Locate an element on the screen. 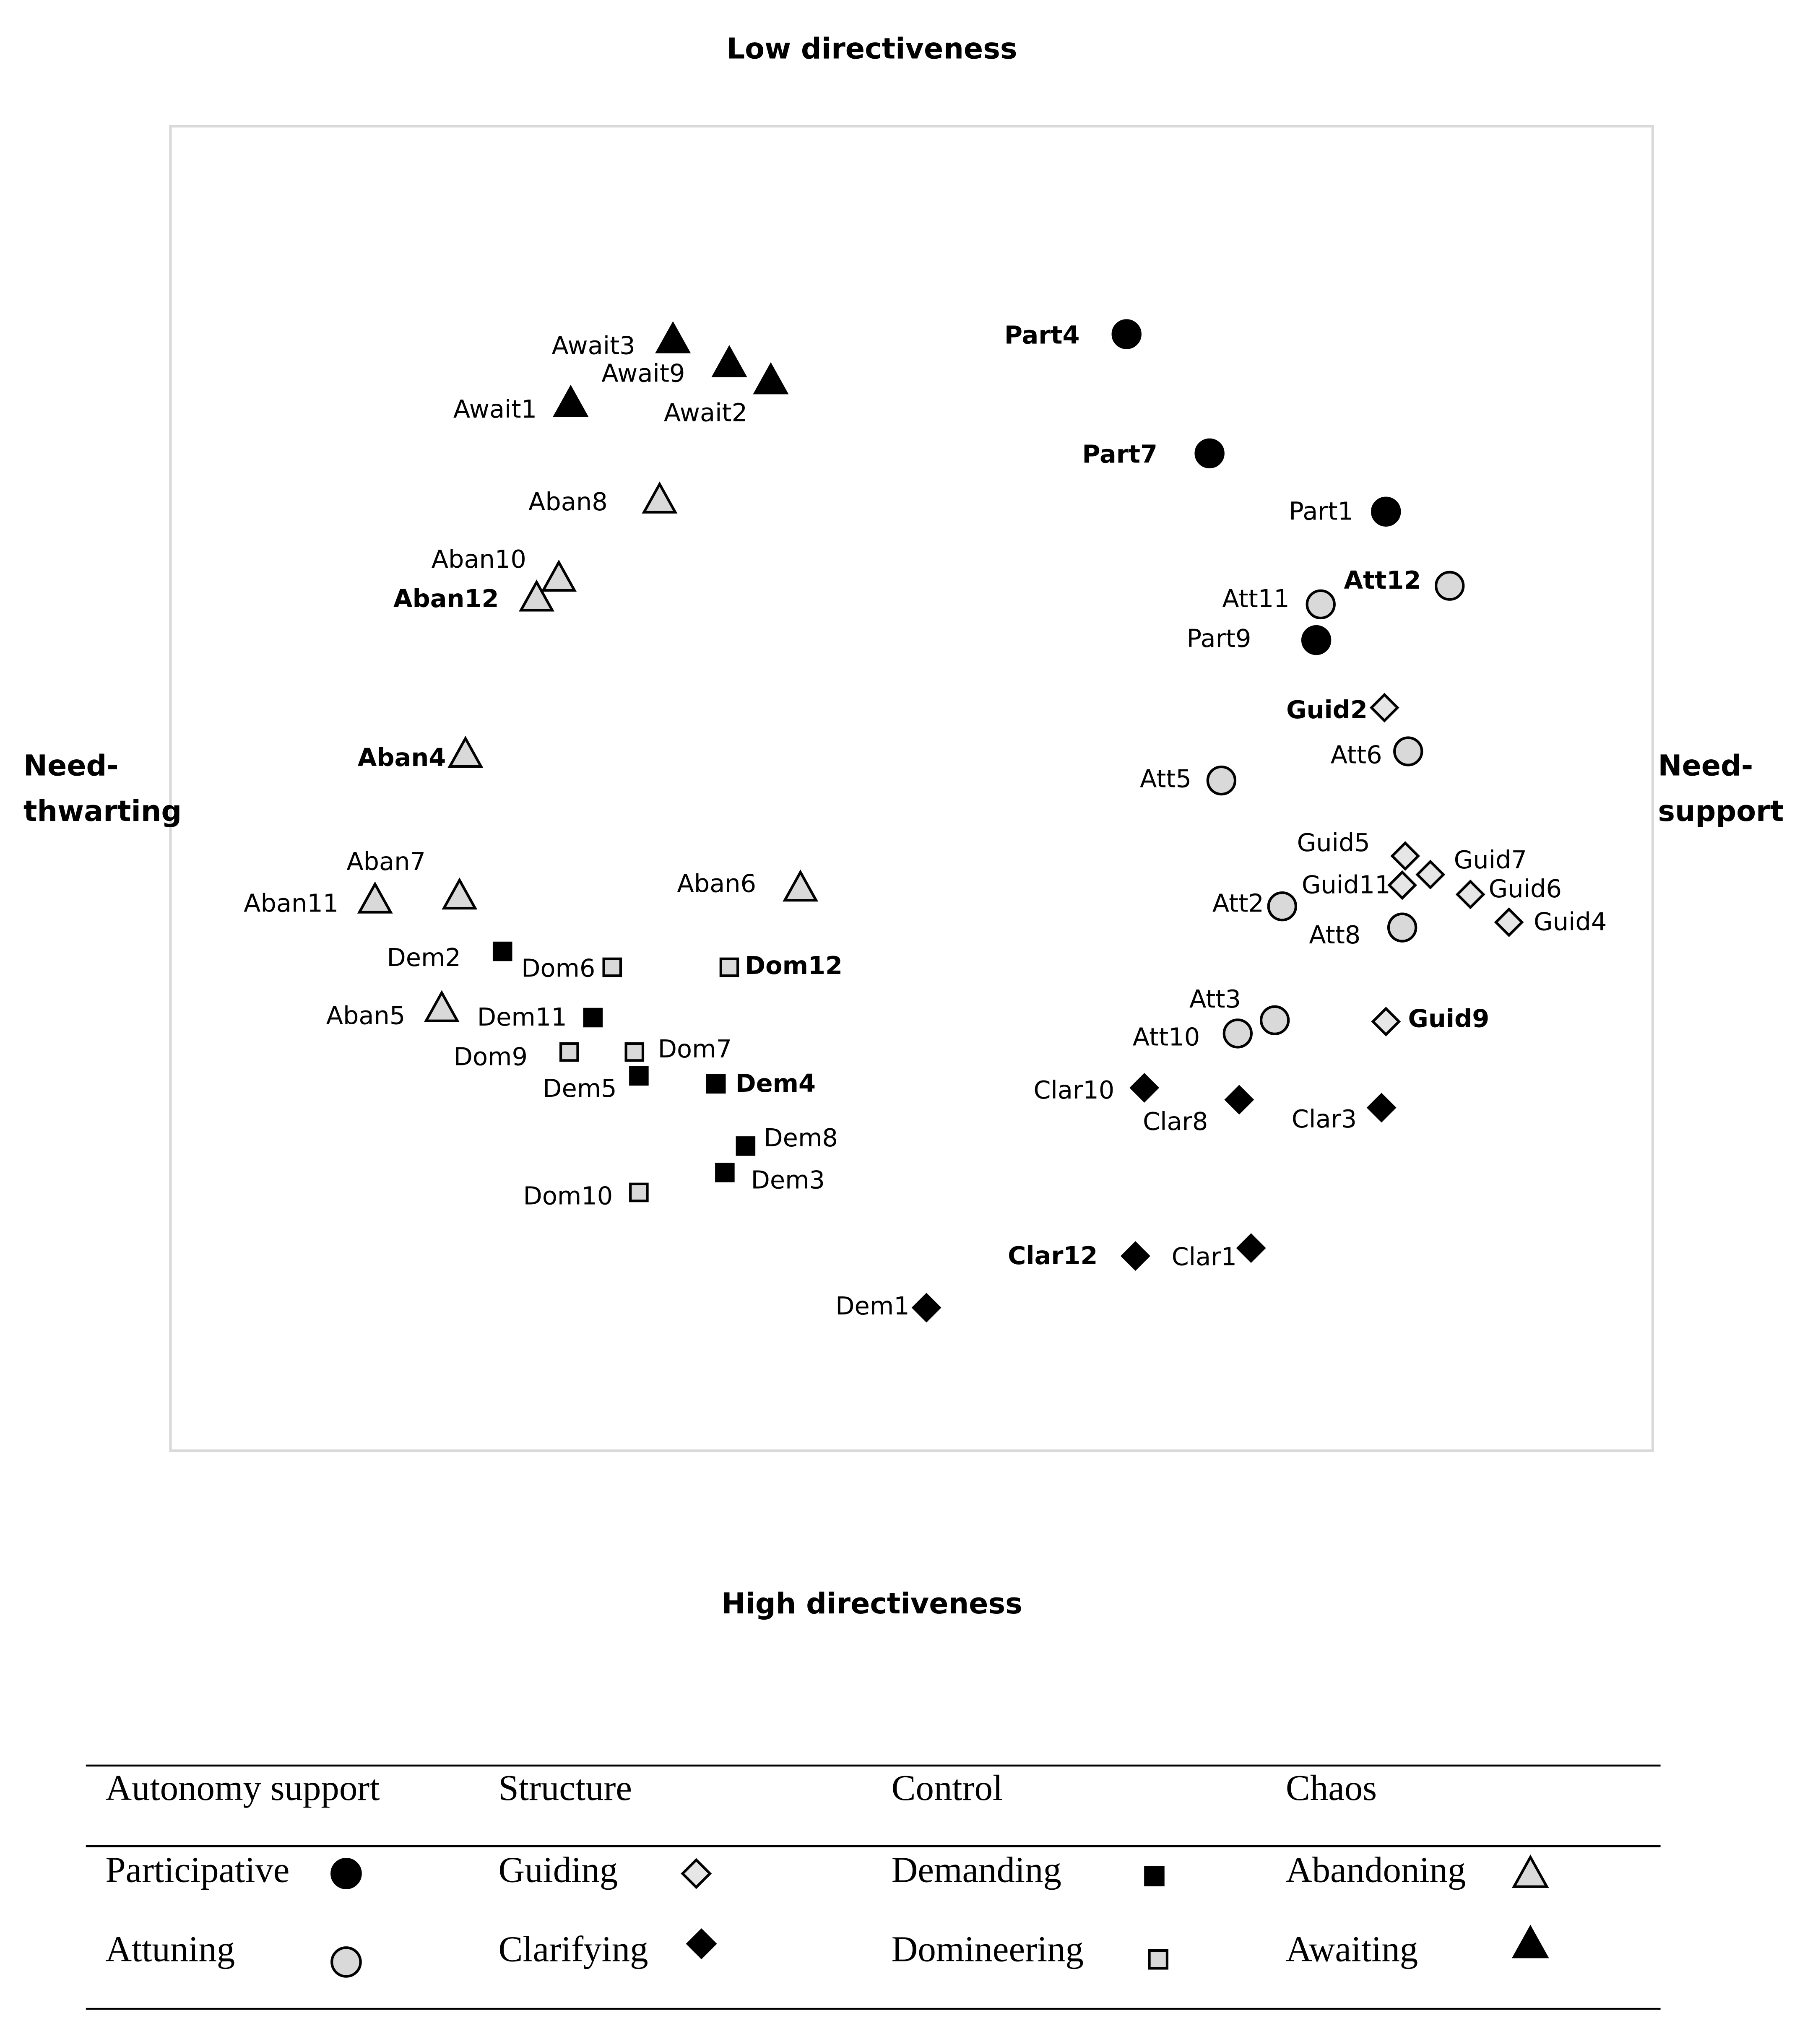 Image resolution: width=1805 pixels, height=2044 pixels. legend-entry: Clarifying is located at coordinates (573, 1949).